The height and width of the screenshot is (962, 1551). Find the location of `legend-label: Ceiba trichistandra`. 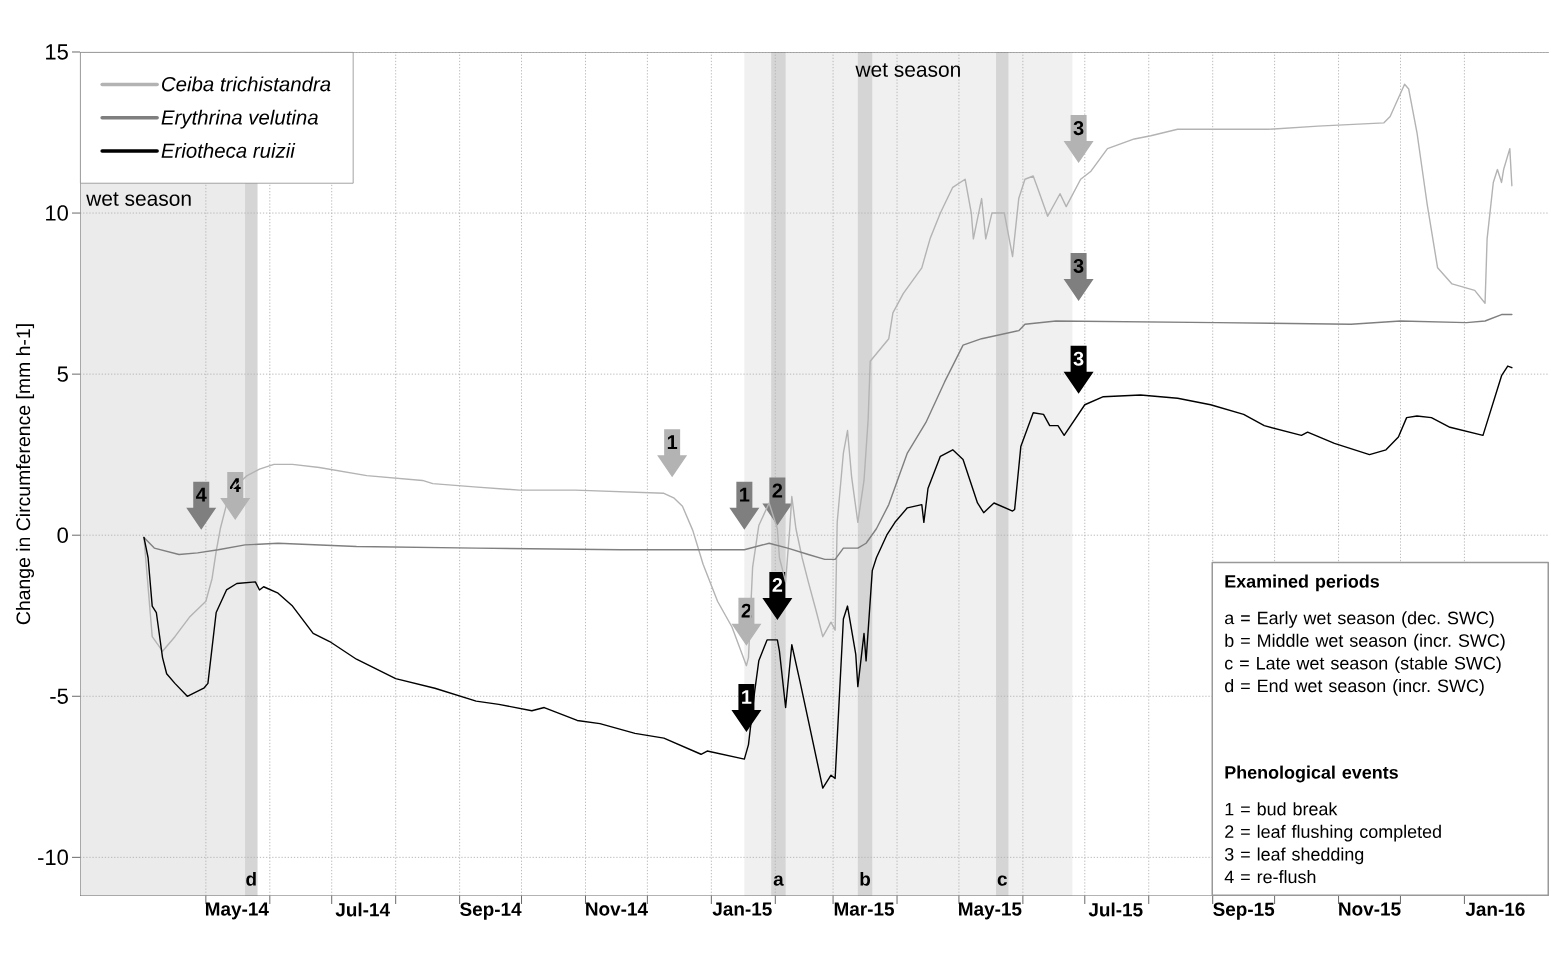

legend-label: Ceiba trichistandra is located at coordinates (246, 84).